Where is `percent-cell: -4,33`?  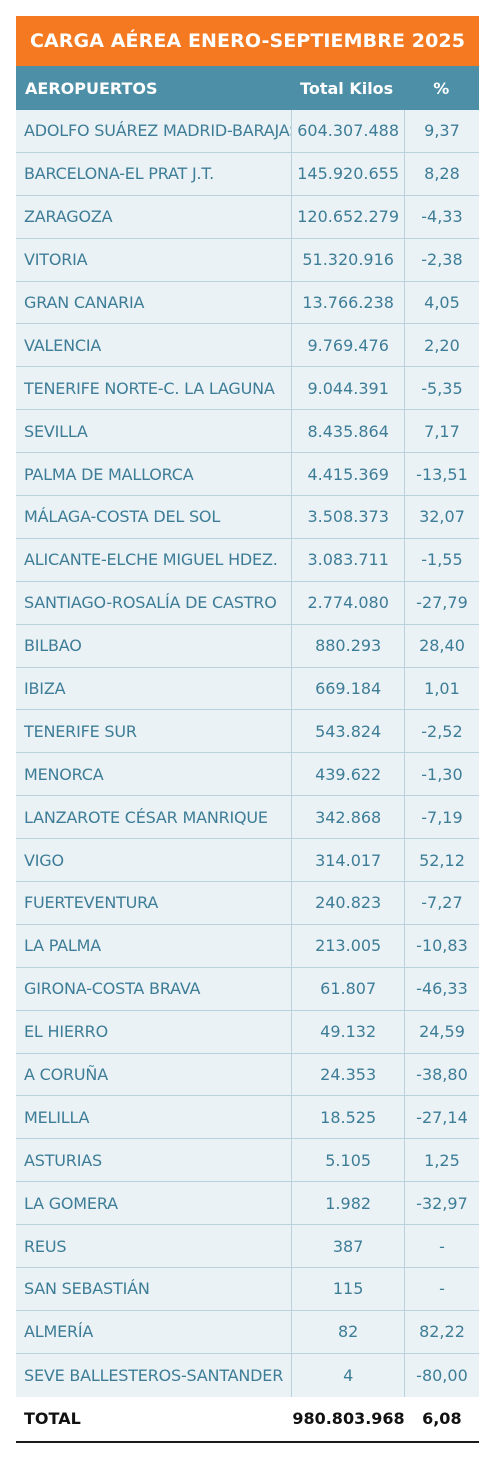
percent-cell: -4,33 is located at coordinates (442, 217).